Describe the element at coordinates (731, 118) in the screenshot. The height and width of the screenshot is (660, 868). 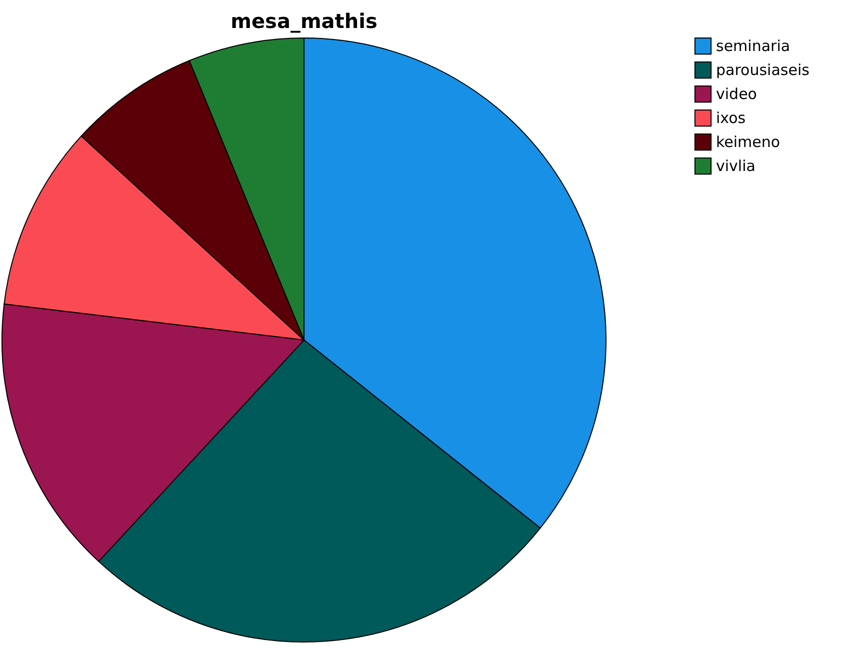
I see `legend-label: ixos` at that location.